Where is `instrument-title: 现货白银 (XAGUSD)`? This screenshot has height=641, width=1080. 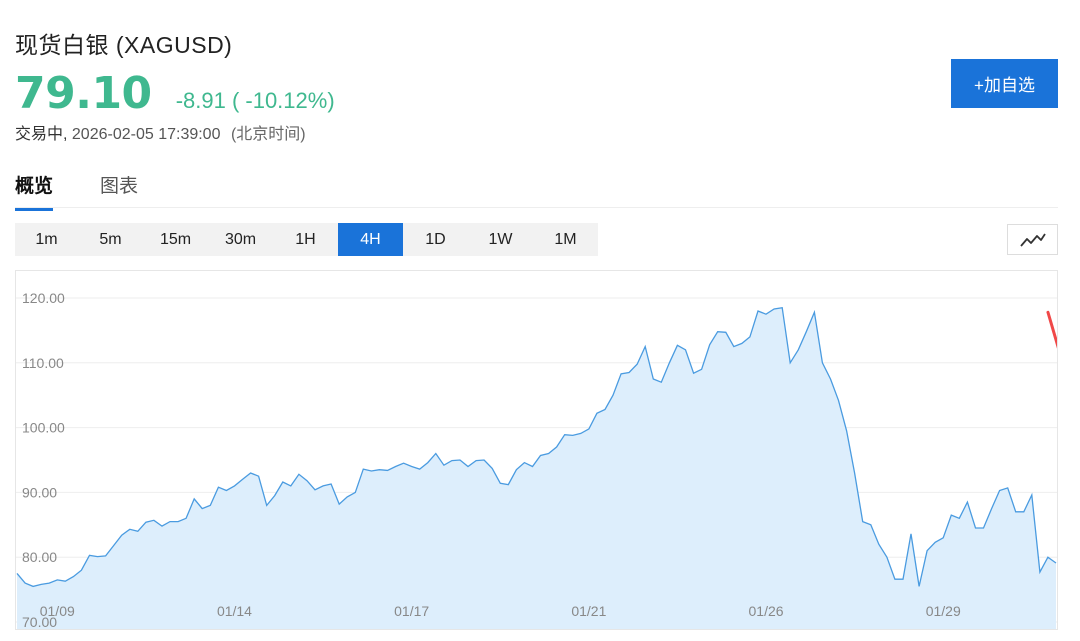
instrument-title: 现货白银 (XAGUSD) is located at coordinates (123, 43).